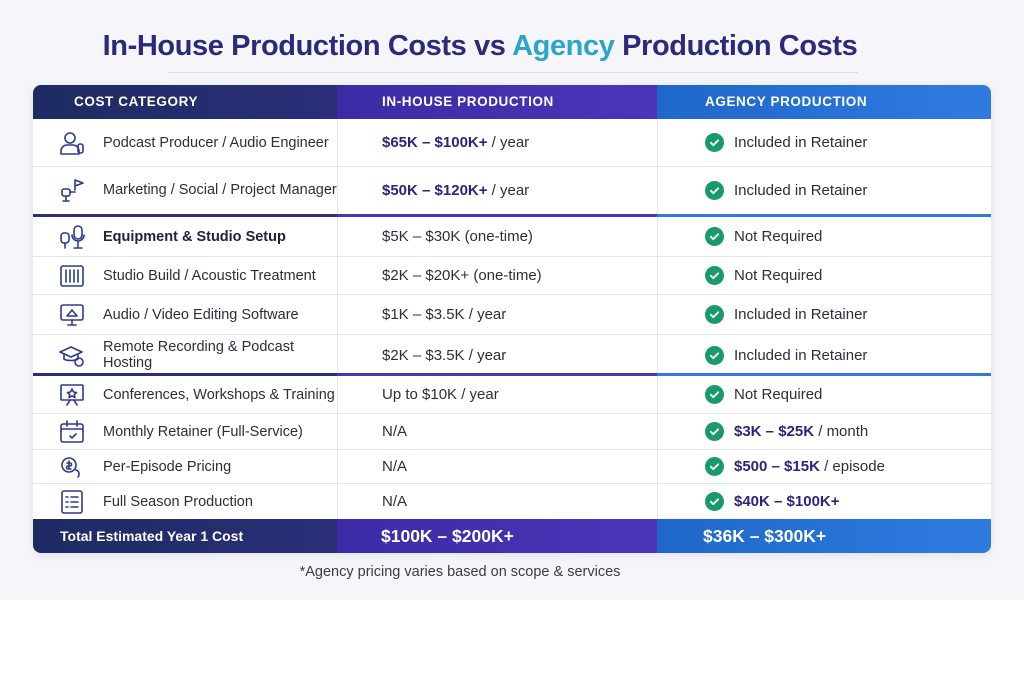 The image size is (1024, 683). I want to click on in-house-value: / year, so click(508, 142).